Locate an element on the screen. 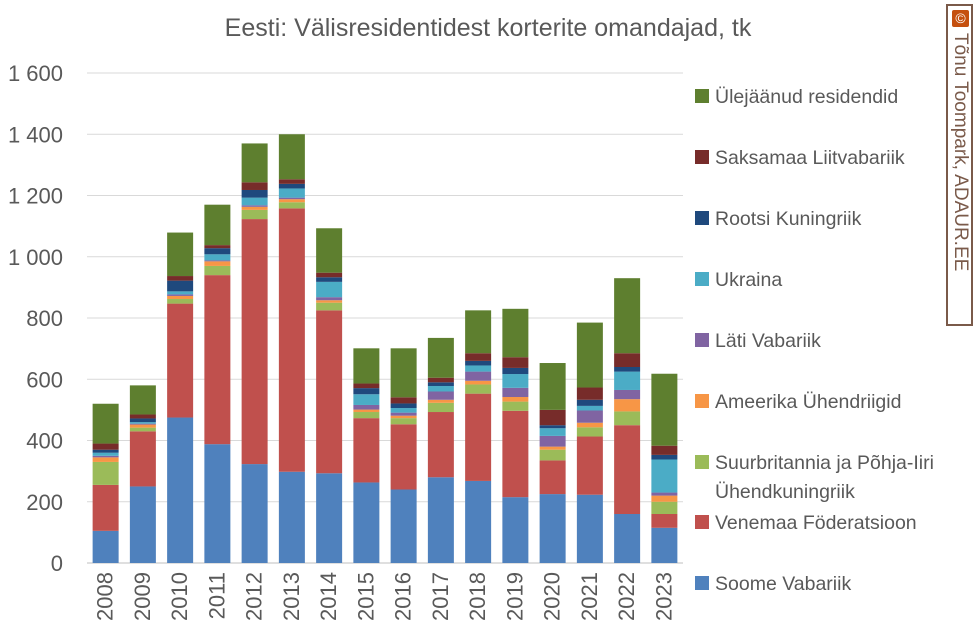 This screenshot has width=977, height=638. y-axis-tick-labels: 0 200 400 600 800 1 000 1 200 1 400 1 600 is located at coordinates (35, 318).